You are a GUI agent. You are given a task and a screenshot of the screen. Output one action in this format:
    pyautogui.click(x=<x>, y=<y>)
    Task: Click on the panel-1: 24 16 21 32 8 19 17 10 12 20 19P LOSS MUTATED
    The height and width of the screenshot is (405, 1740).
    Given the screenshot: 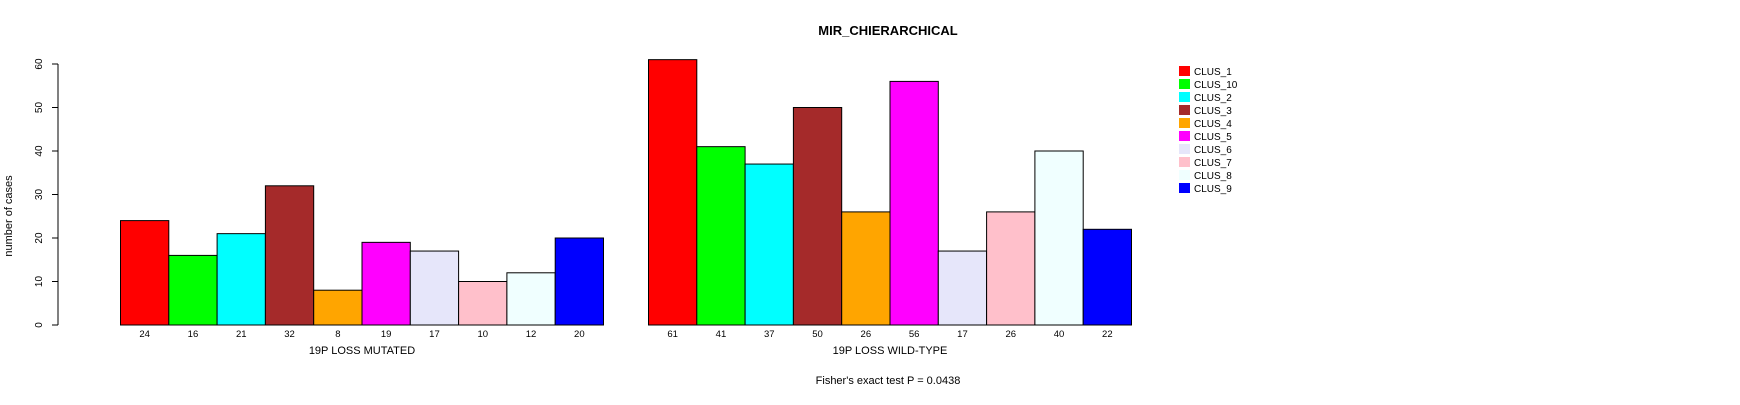 What is the action you would take?
    pyautogui.click(x=362, y=271)
    